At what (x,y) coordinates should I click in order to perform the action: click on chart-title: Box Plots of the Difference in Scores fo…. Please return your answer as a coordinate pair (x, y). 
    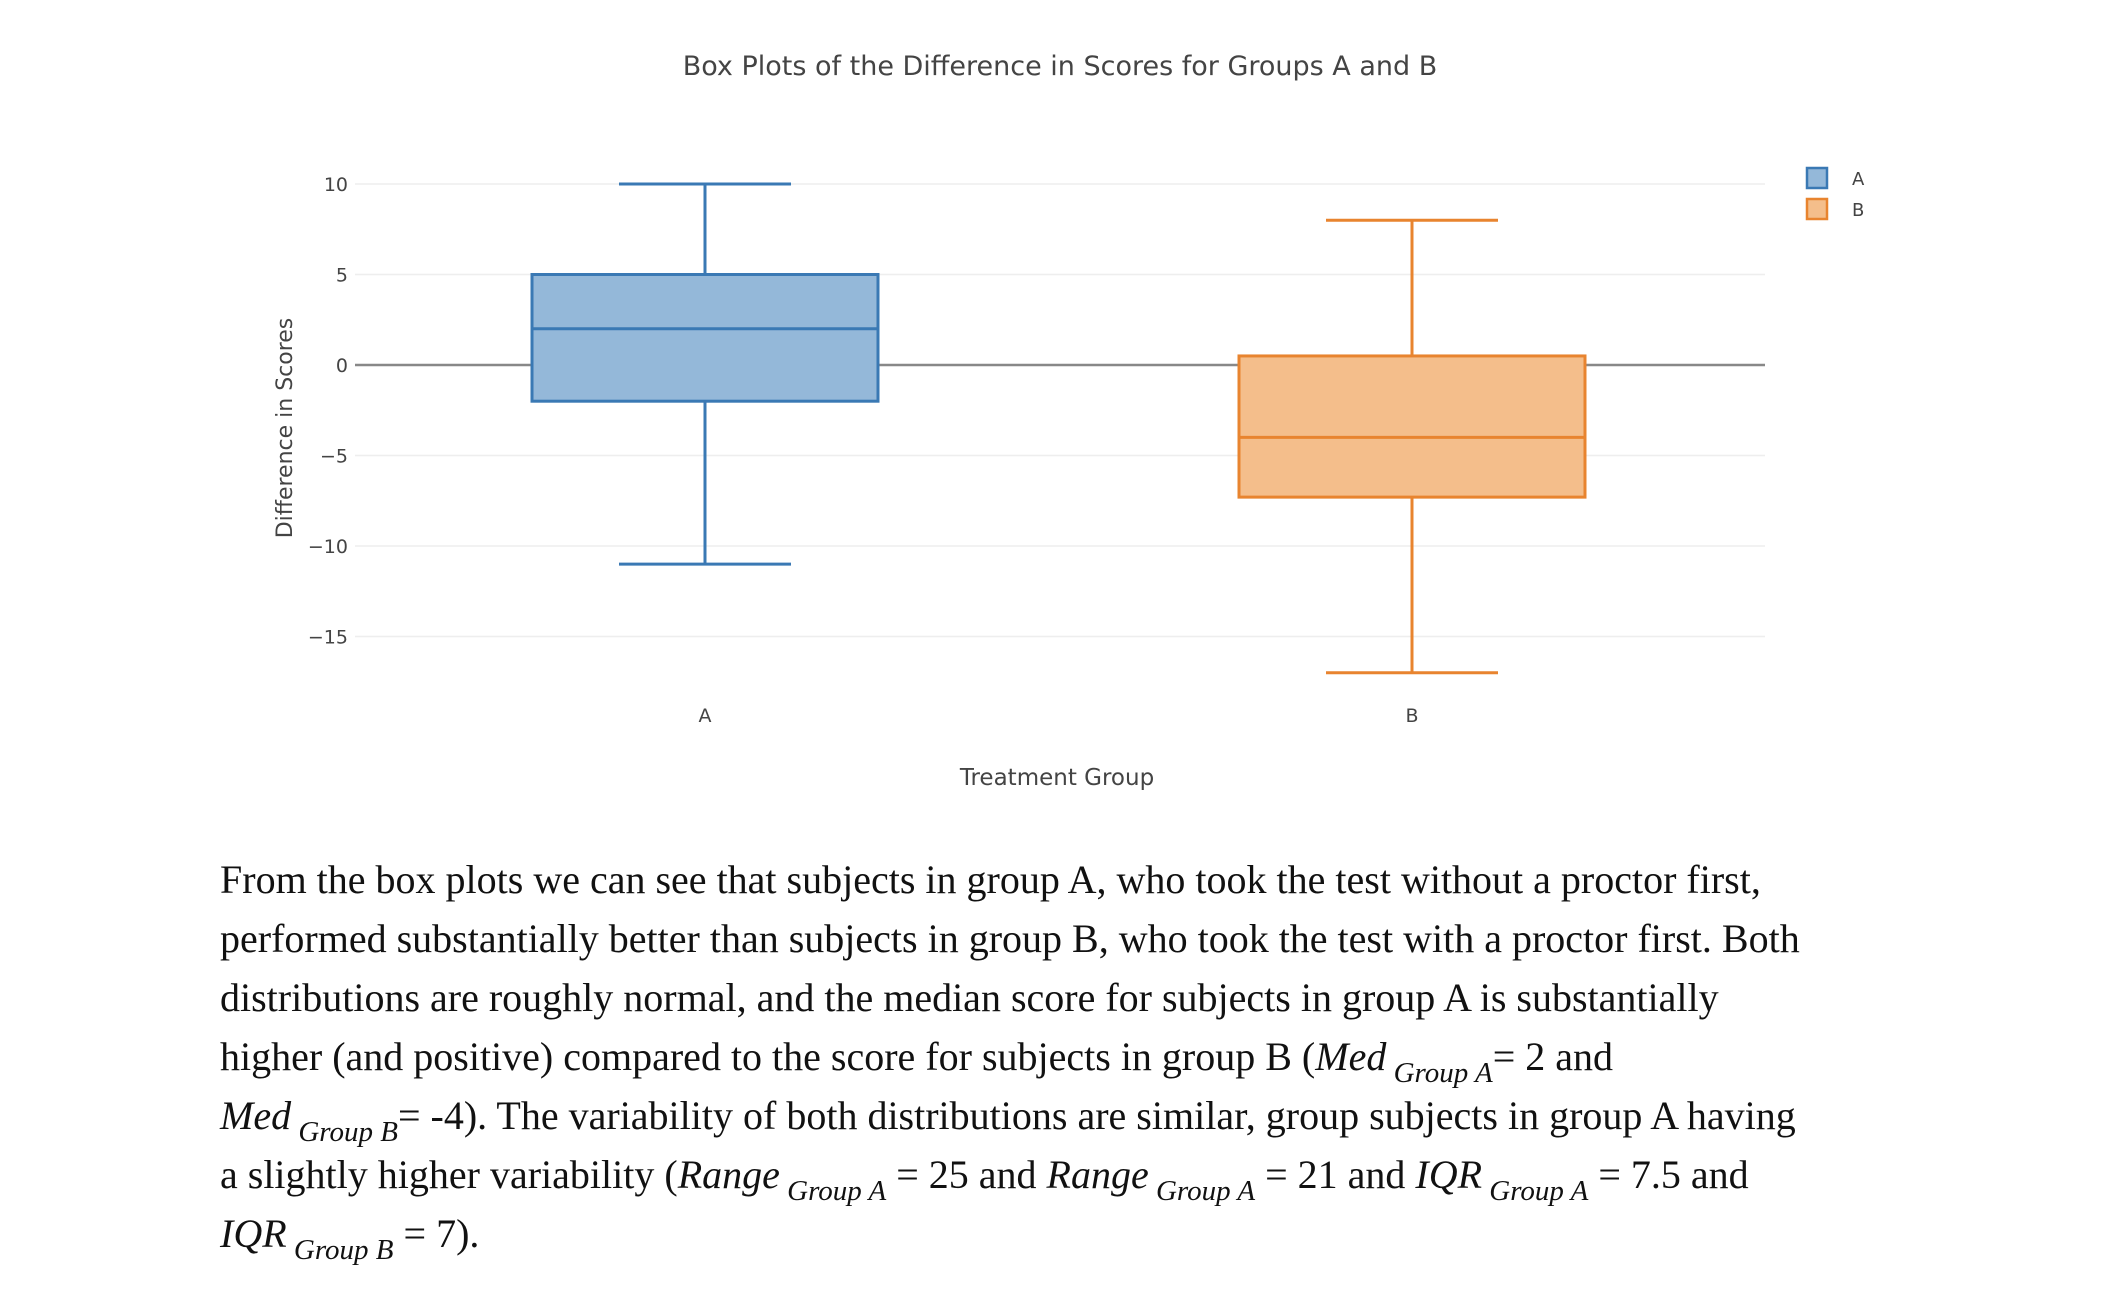
    Looking at the image, I should click on (1060, 66).